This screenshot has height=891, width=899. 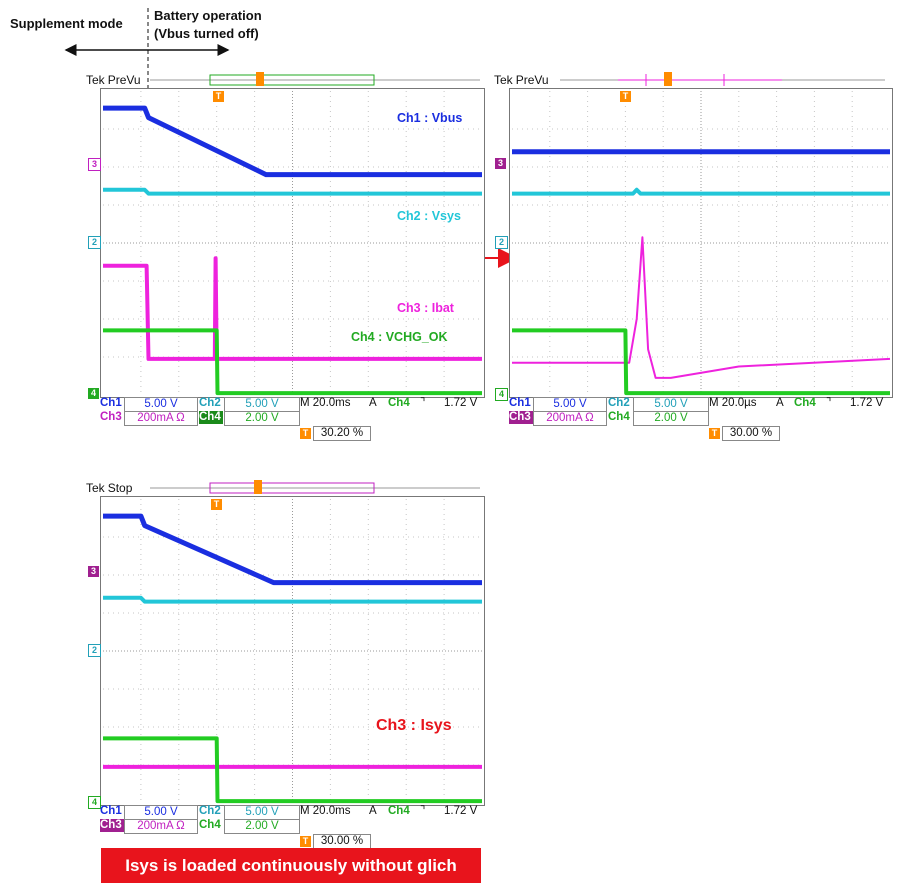 I want to click on supplement-mode-label: Supplement mode, so click(x=66, y=23).